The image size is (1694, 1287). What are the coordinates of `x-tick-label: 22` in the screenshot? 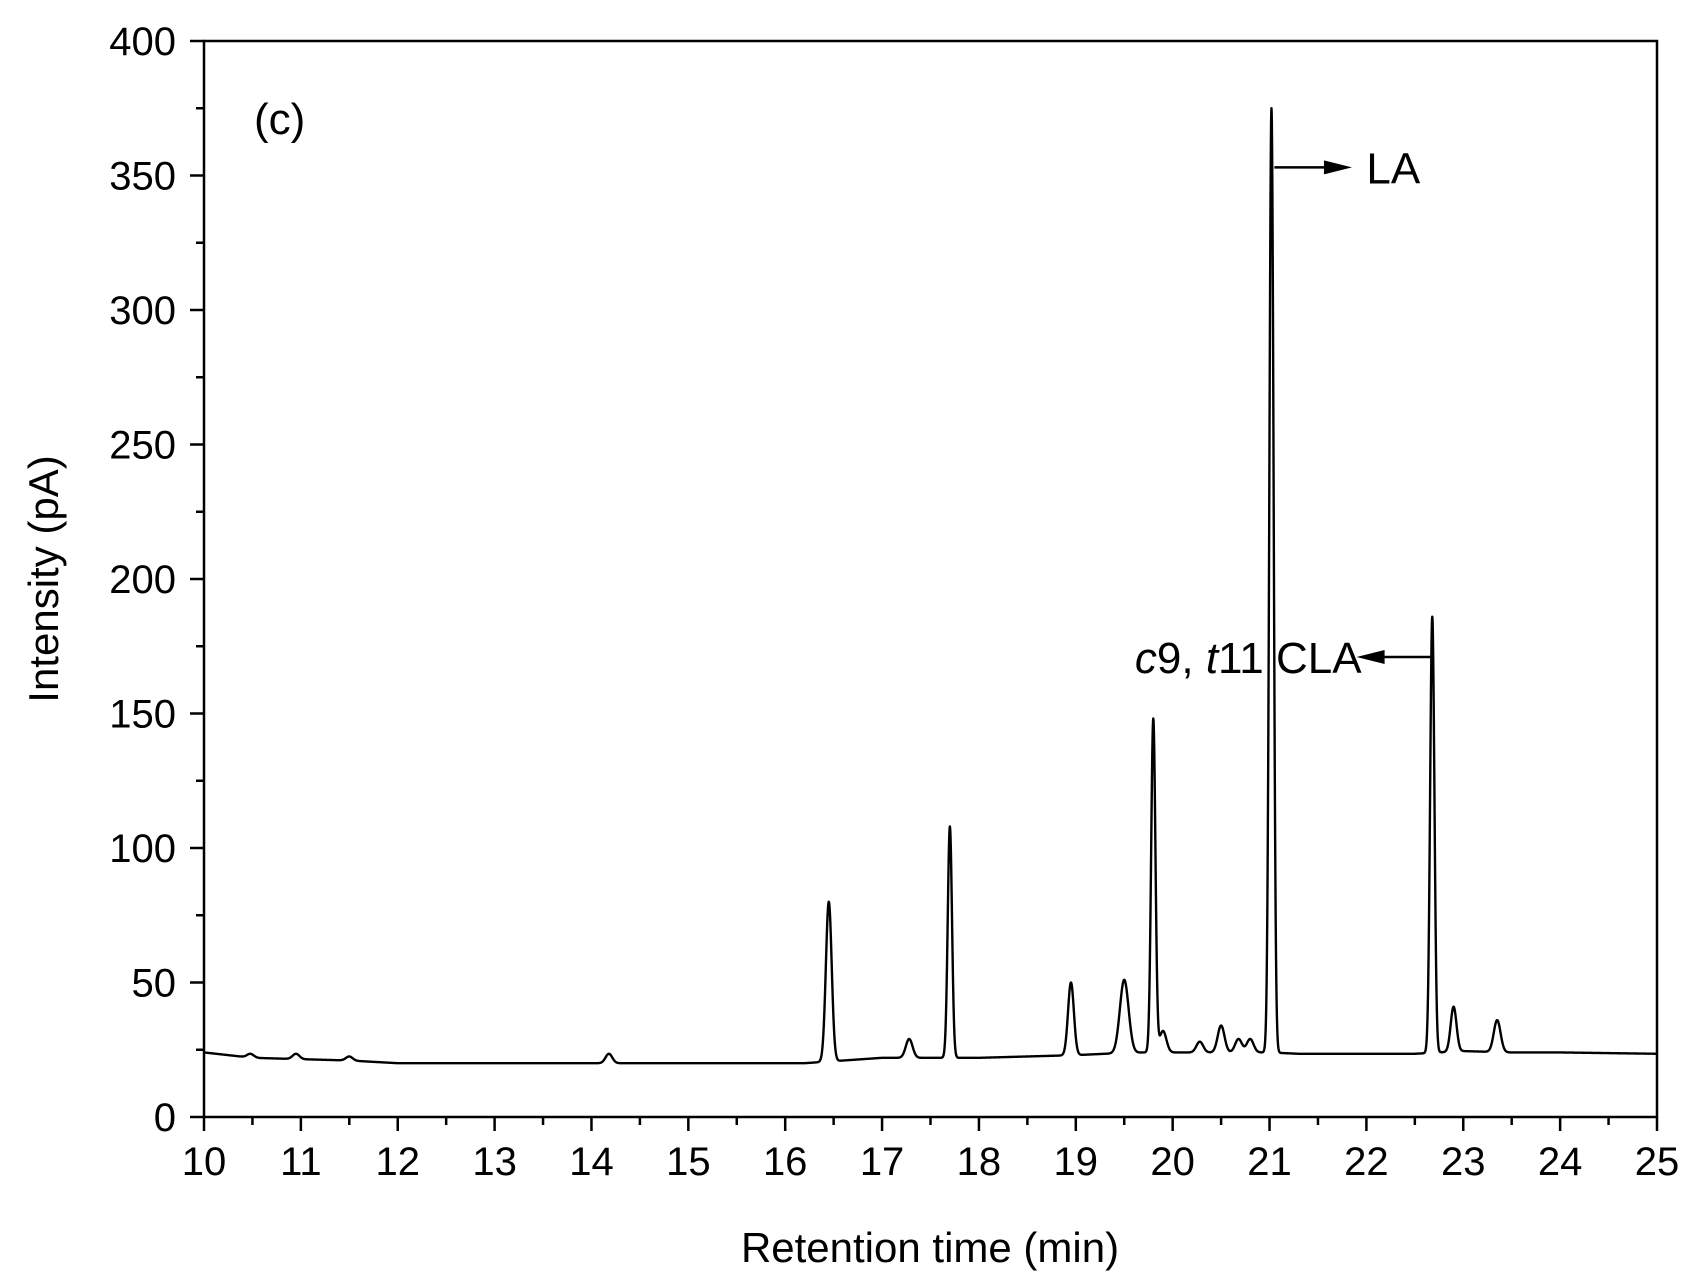 It's located at (1366, 1162).